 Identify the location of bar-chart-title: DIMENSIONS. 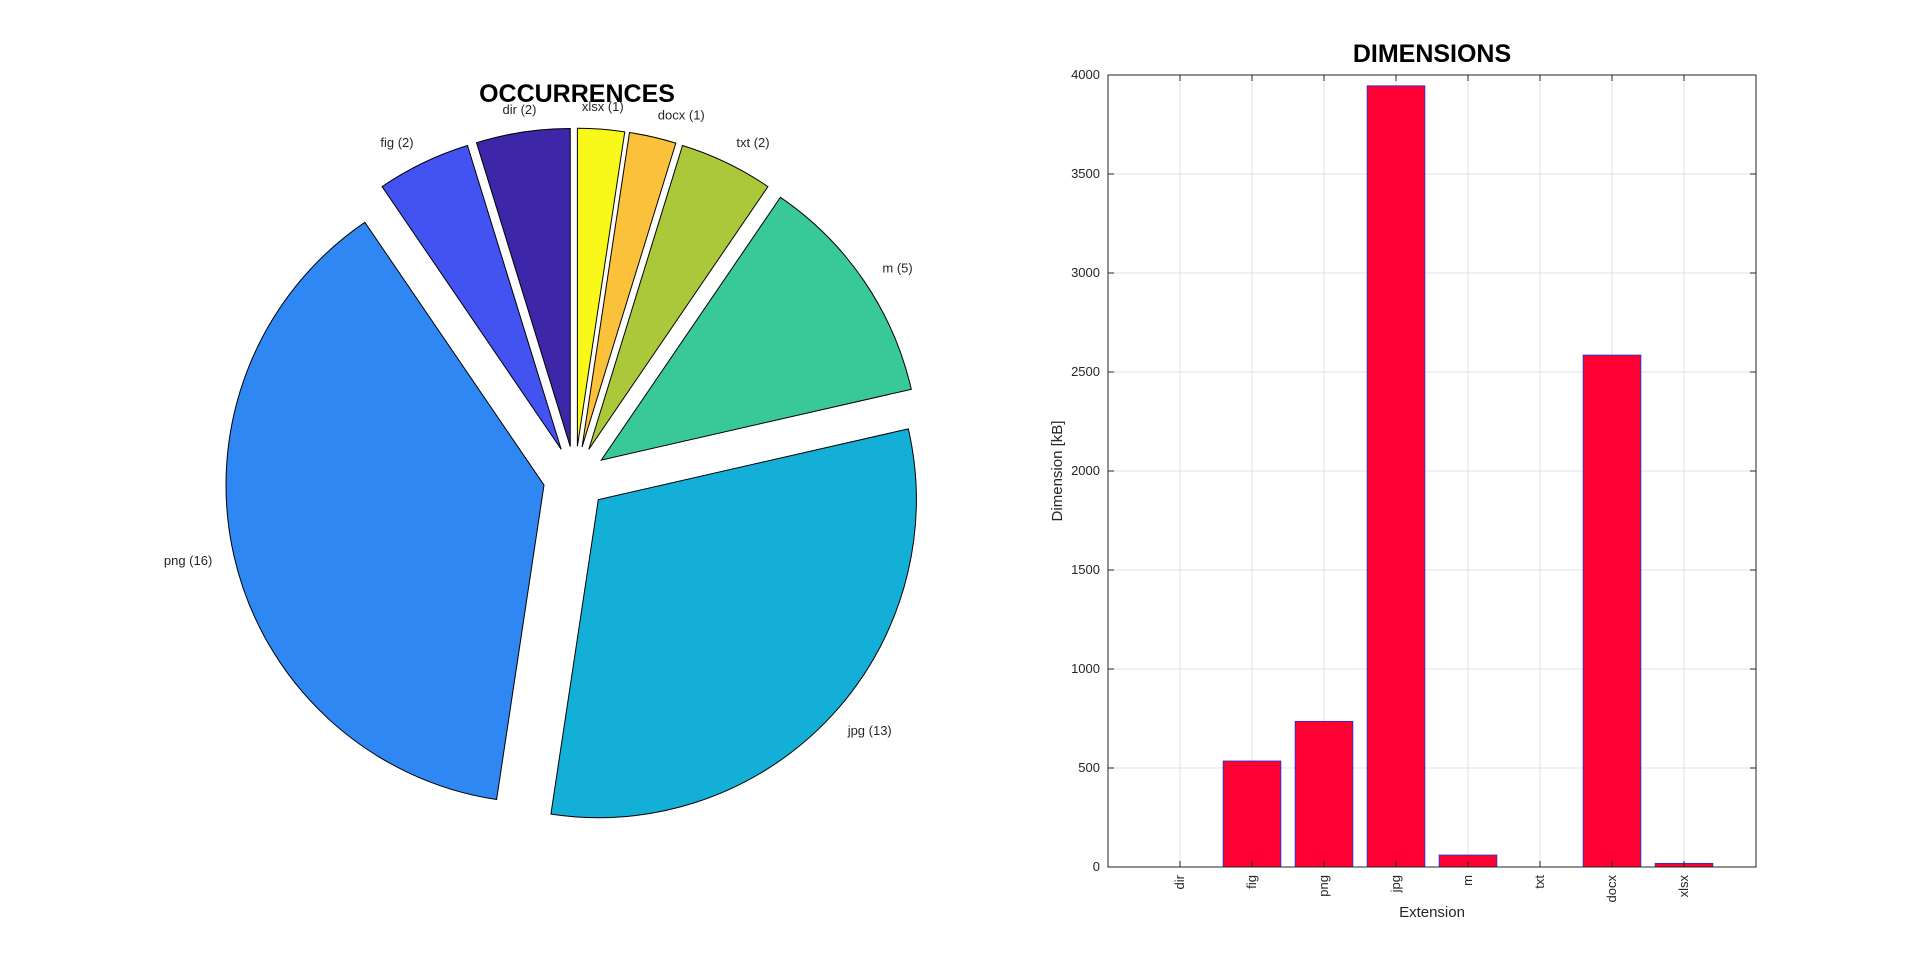
(1432, 54).